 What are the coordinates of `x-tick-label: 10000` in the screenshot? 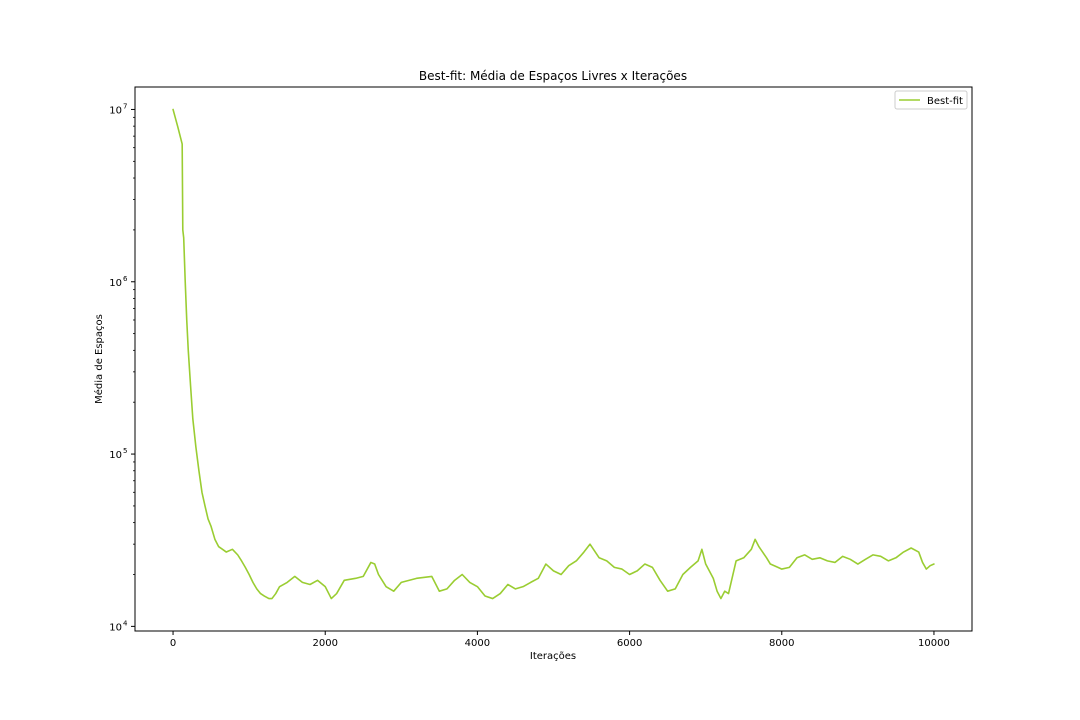 It's located at (934, 643).